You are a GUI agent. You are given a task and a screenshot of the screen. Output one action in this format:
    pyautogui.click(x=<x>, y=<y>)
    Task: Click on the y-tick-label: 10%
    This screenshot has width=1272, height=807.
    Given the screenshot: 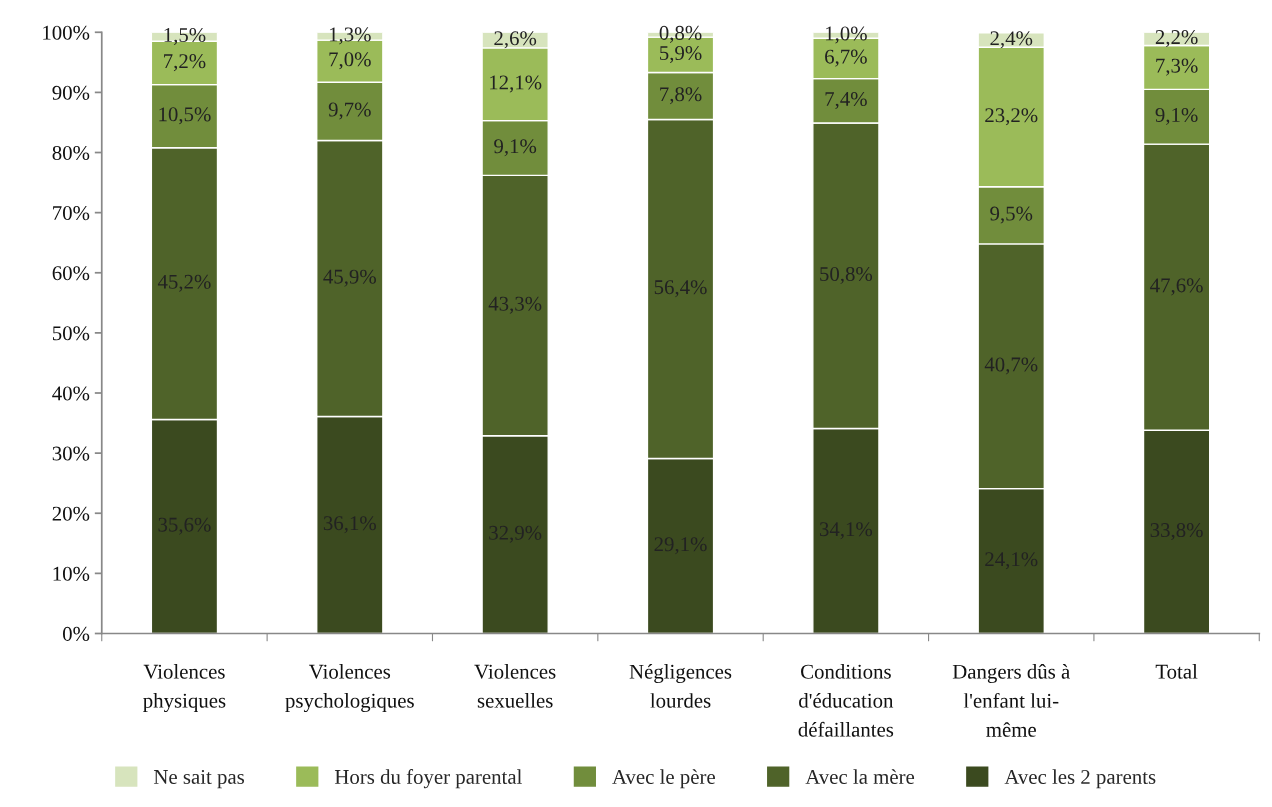 What is the action you would take?
    pyautogui.click(x=71, y=573)
    